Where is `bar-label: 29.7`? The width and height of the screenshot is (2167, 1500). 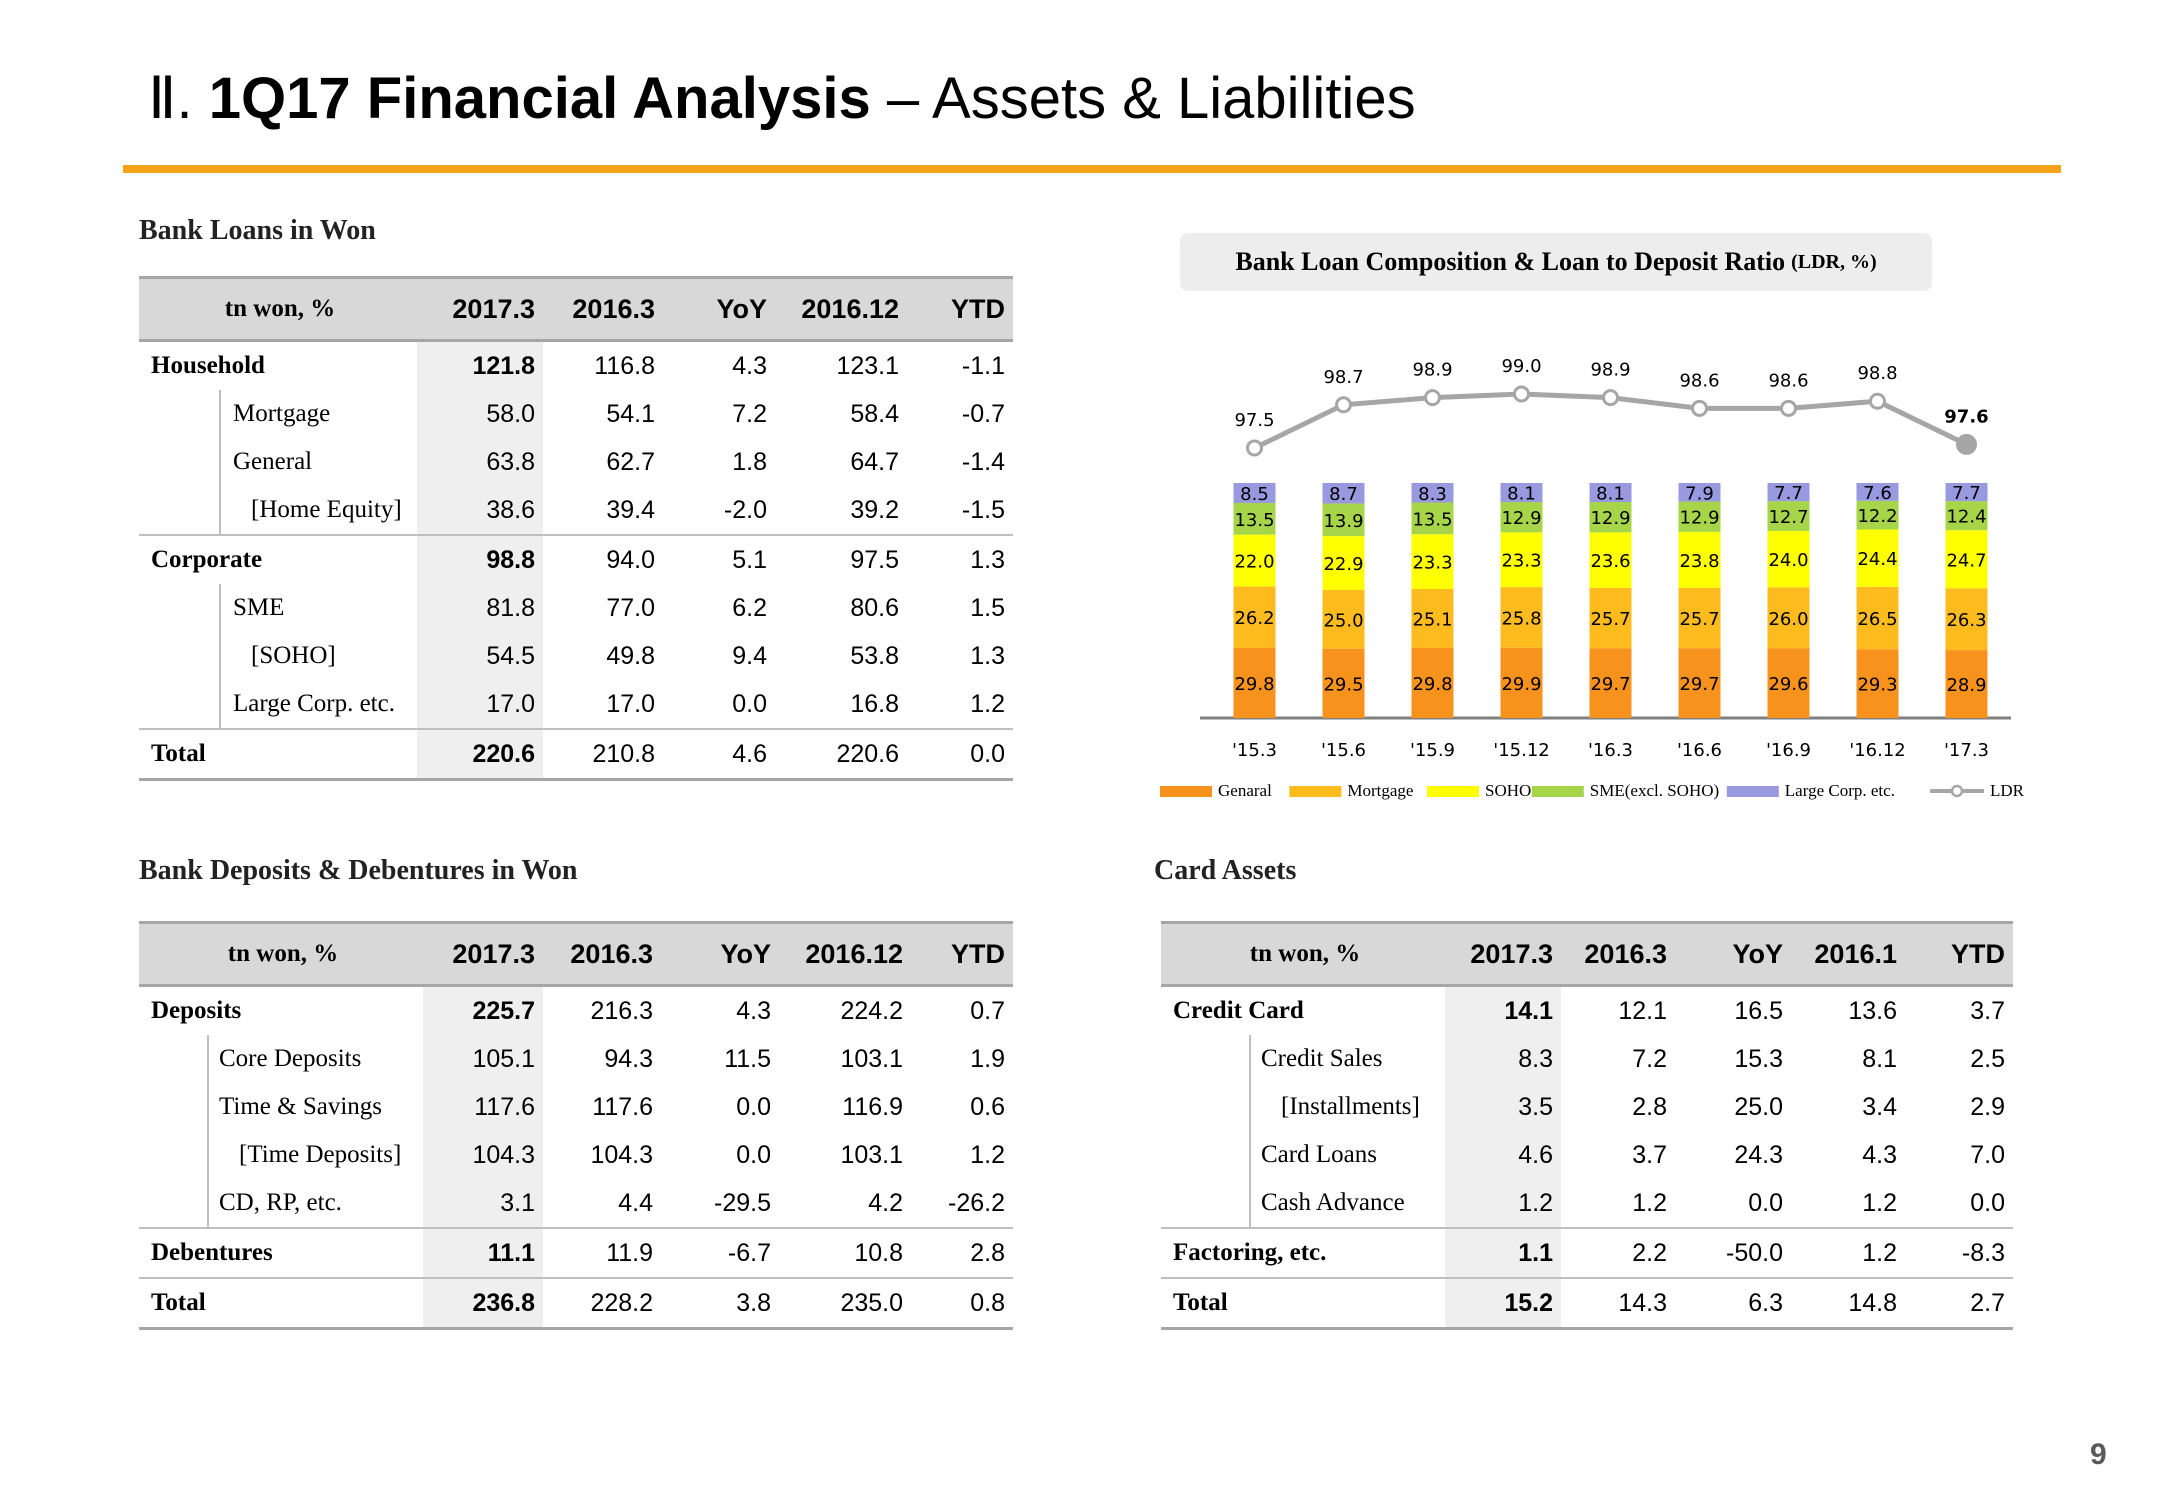
bar-label: 29.7 is located at coordinates (1699, 684).